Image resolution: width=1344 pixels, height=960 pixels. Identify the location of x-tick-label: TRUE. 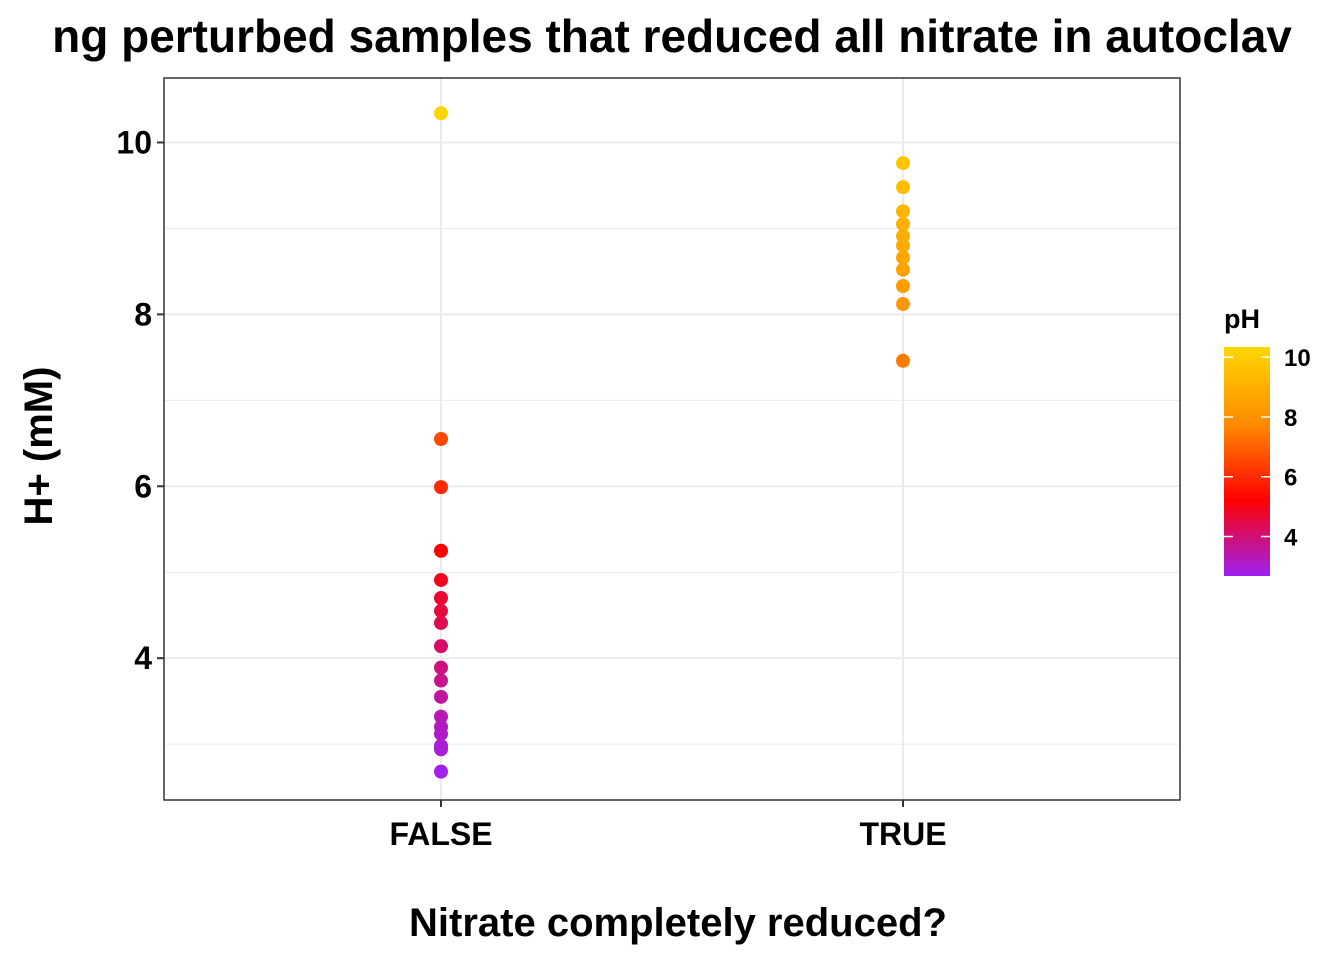
(902, 834).